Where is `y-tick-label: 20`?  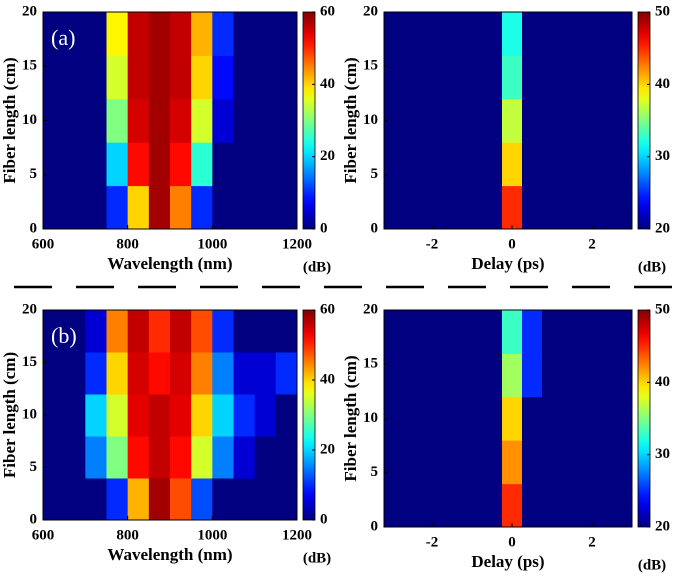
y-tick-label: 20 is located at coordinates (29, 11).